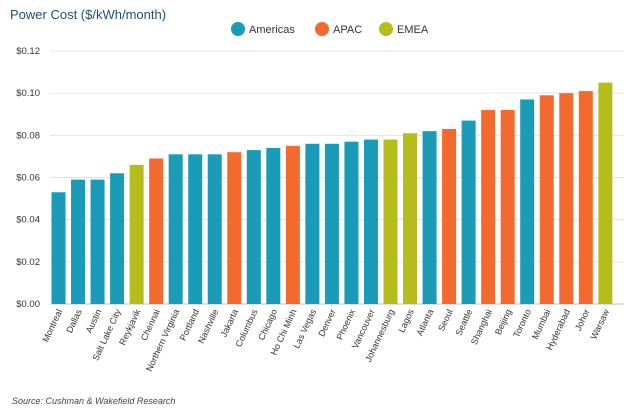  What do you see at coordinates (234, 228) in the screenshot?
I see `bar-jakarta` at bounding box center [234, 228].